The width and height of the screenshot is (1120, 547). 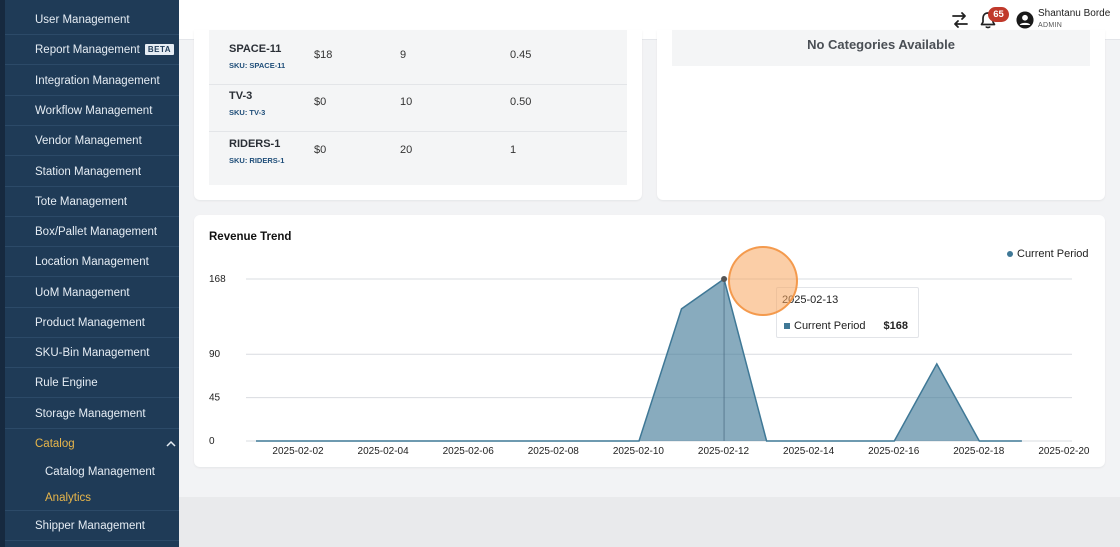 I want to click on sidebar-item-storage-management: Storage Management, so click(x=92, y=414).